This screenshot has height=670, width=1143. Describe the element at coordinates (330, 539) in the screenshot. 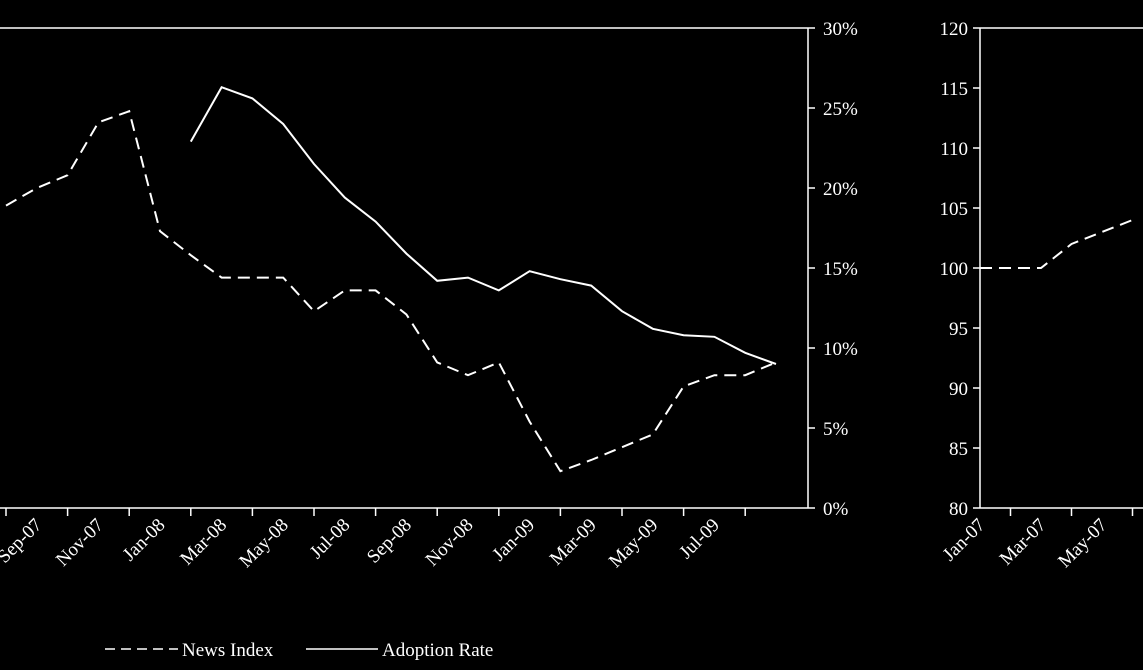

I see `x-tick-label: Jul-08` at that location.